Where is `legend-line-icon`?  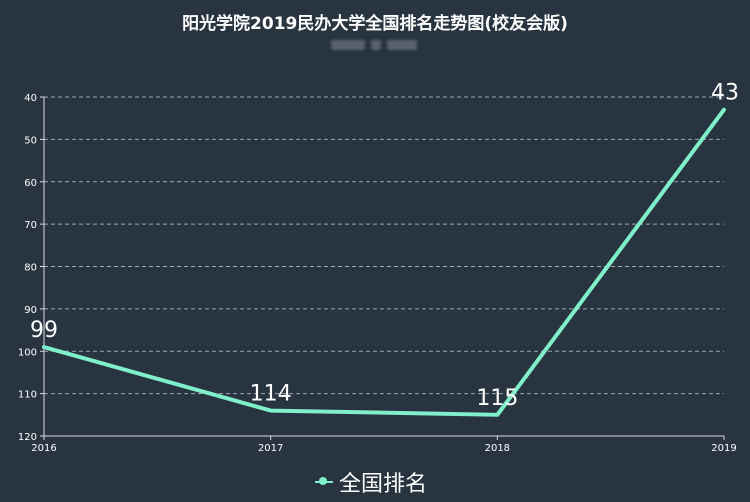 legend-line-icon is located at coordinates (324, 482).